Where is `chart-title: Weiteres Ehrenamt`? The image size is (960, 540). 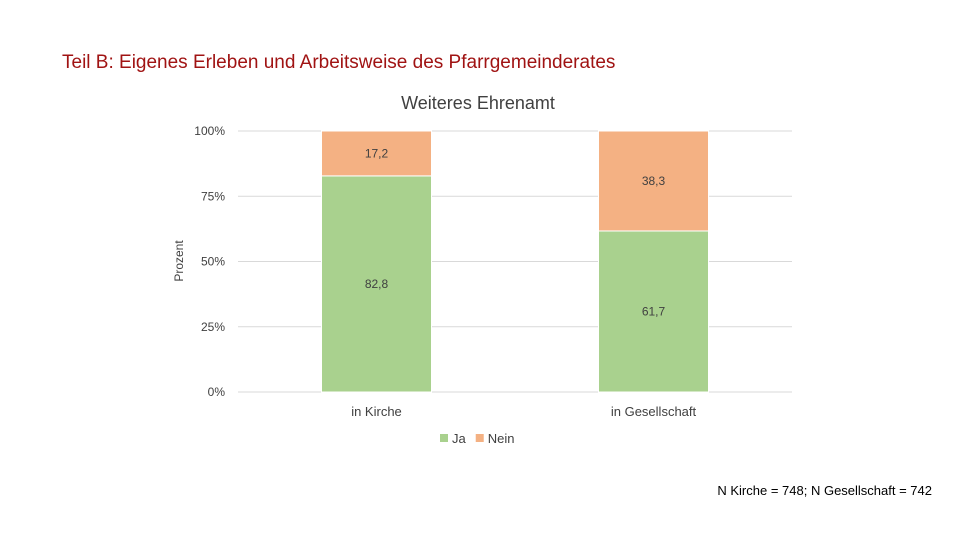
chart-title: Weiteres Ehrenamt is located at coordinates (478, 103).